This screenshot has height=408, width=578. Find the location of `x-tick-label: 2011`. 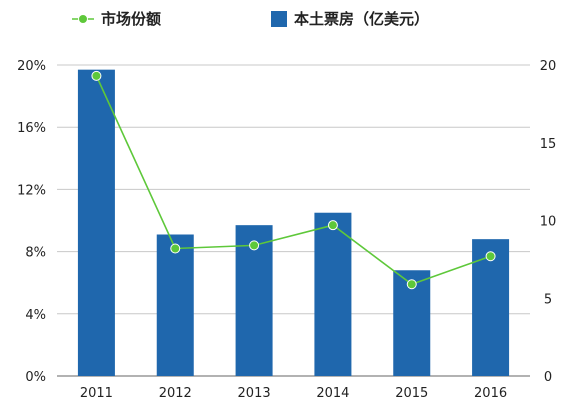

x-tick-label: 2011 is located at coordinates (96, 393).